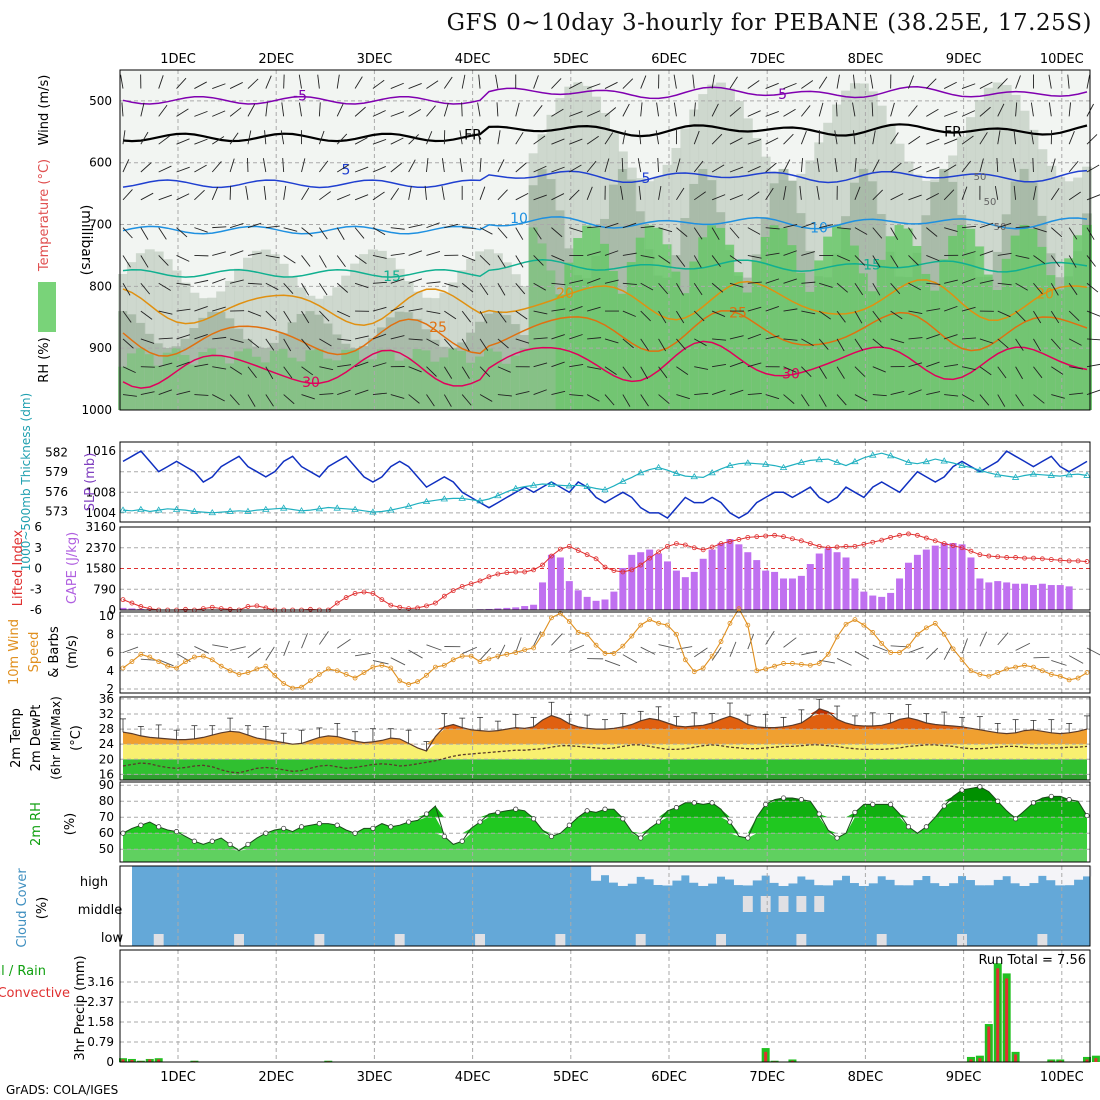 The width and height of the screenshot is (1100, 1100). What do you see at coordinates (1069, 800) in the screenshot?
I see `rh-marker` at bounding box center [1069, 800].